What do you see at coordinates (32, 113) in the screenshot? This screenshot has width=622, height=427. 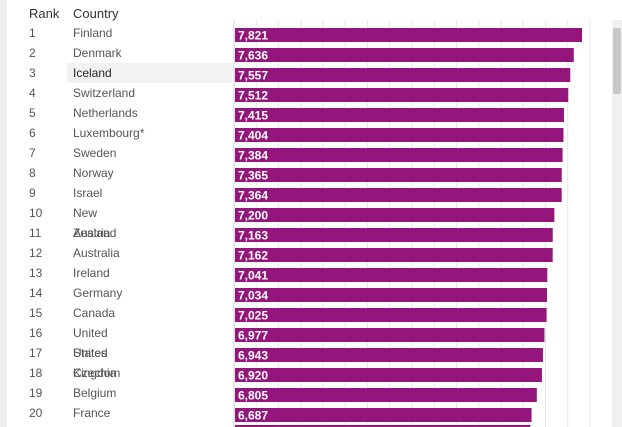 I see `rank-cell: 5` at bounding box center [32, 113].